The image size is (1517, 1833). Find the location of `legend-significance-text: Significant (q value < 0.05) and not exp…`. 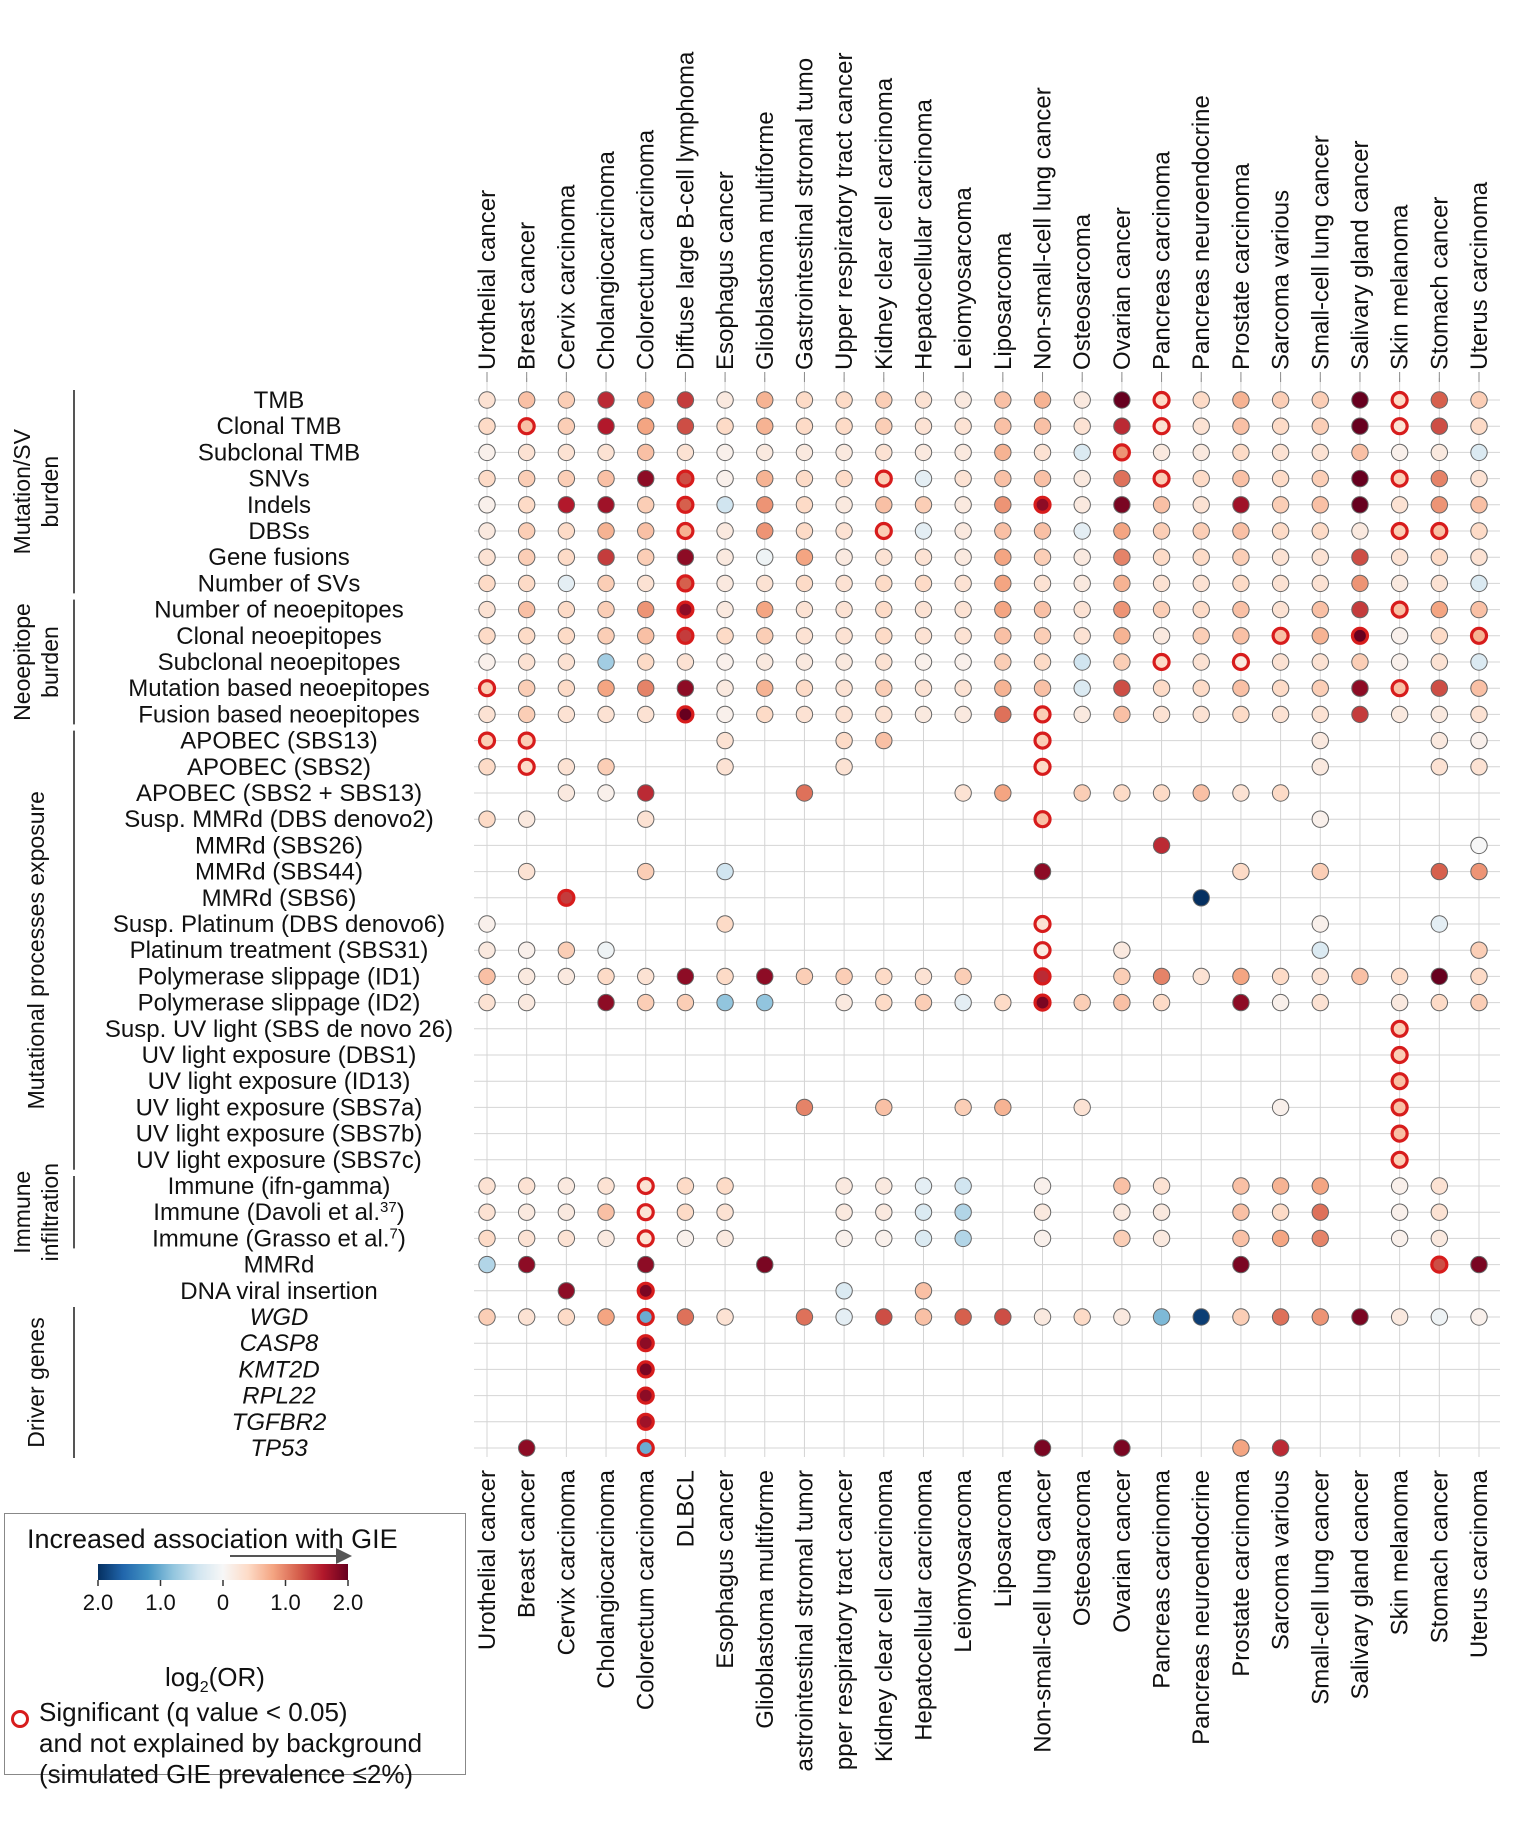

legend-significance-text: Significant (q value < 0.05) and not exp… is located at coordinates (230, 1743).